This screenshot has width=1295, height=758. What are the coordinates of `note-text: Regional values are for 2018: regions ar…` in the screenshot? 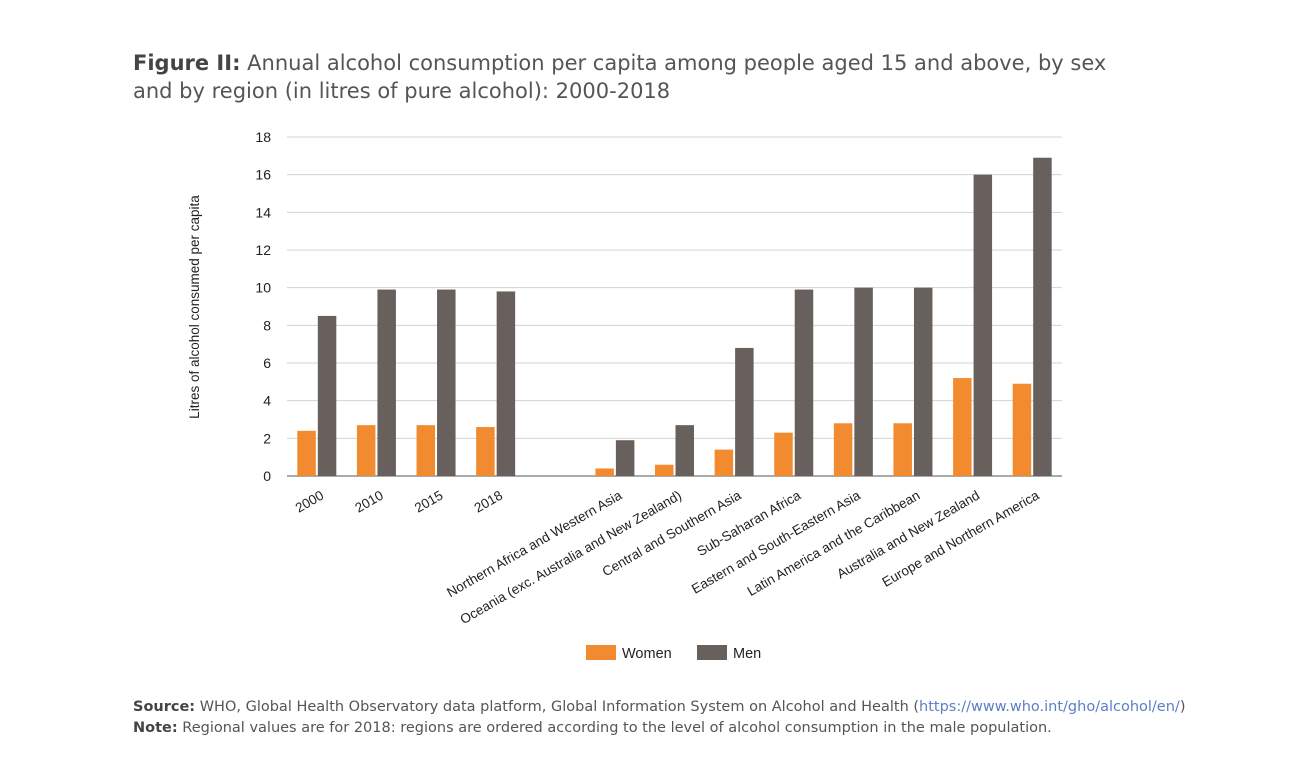 It's located at (617, 728).